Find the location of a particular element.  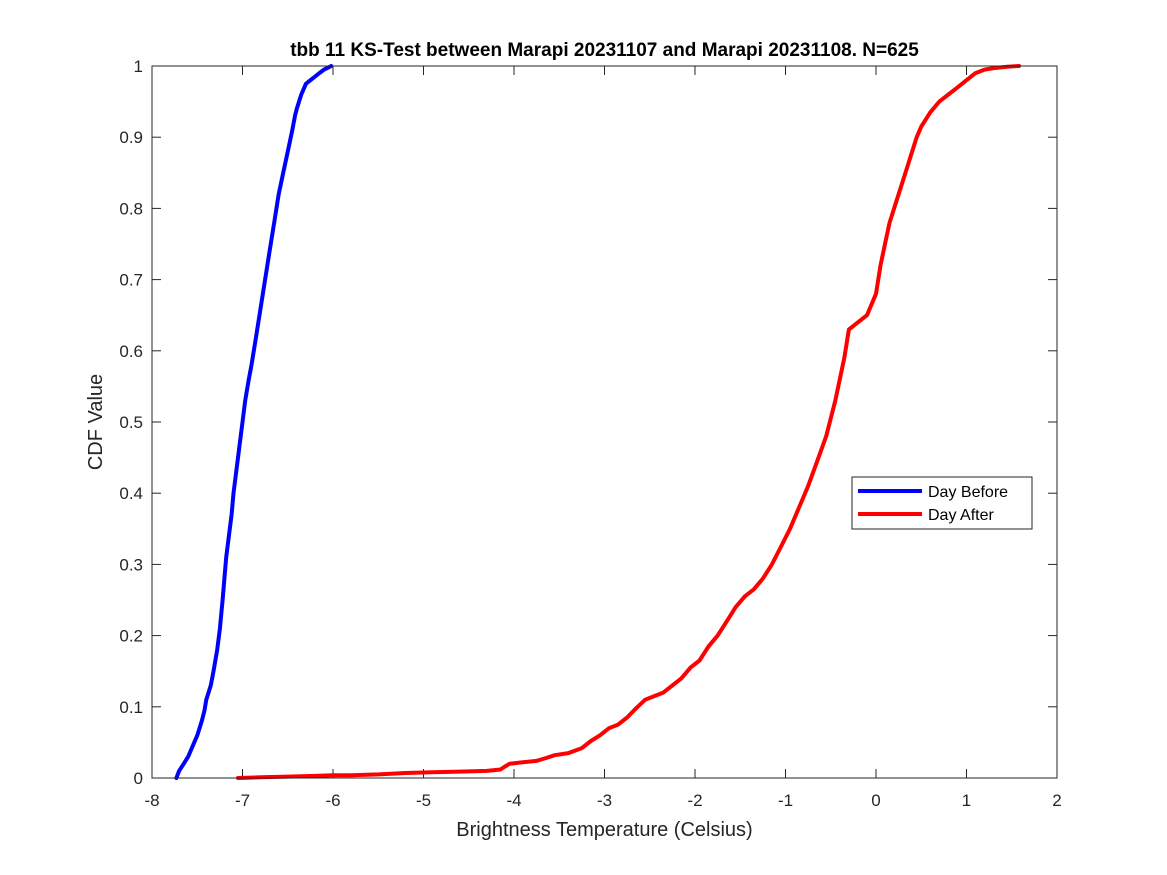

x-tick-label: -5 is located at coordinates (423, 800).